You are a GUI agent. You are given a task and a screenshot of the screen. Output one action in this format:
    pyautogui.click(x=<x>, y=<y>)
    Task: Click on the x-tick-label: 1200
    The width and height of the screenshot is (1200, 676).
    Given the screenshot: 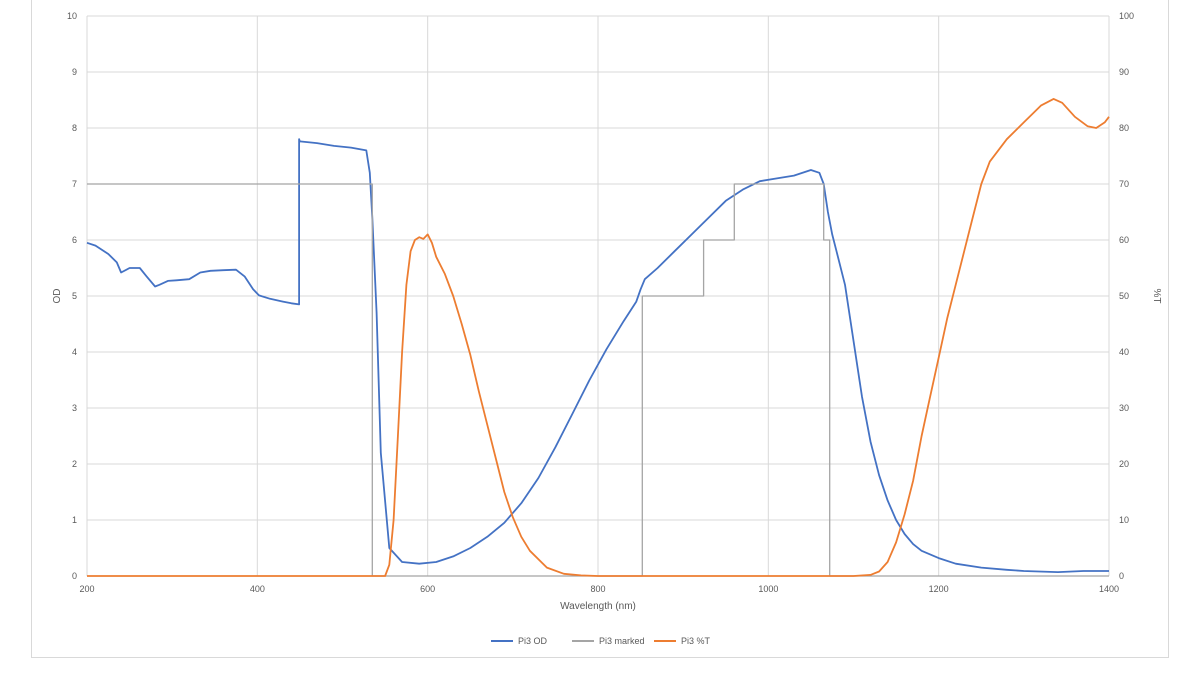 What is the action you would take?
    pyautogui.click(x=939, y=589)
    